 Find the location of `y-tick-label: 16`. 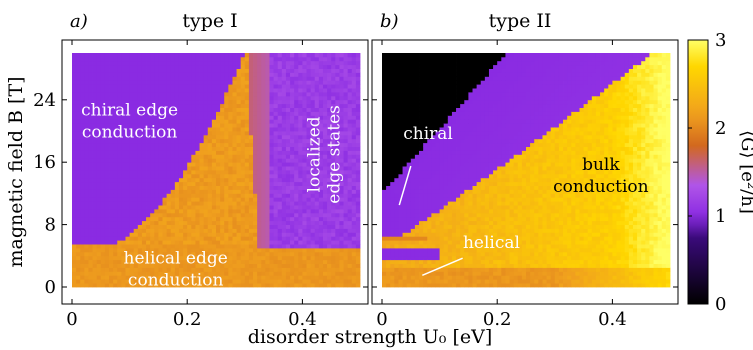

y-tick-label: 16 is located at coordinates (44, 162).